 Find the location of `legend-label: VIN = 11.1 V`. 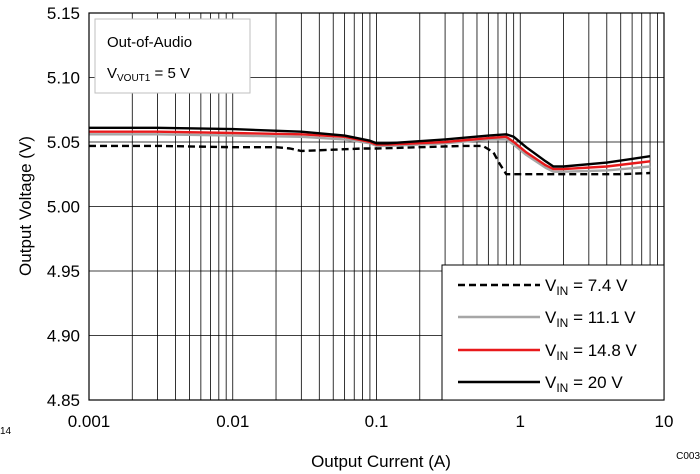

legend-label: VIN = 11.1 V is located at coordinates (590, 319).